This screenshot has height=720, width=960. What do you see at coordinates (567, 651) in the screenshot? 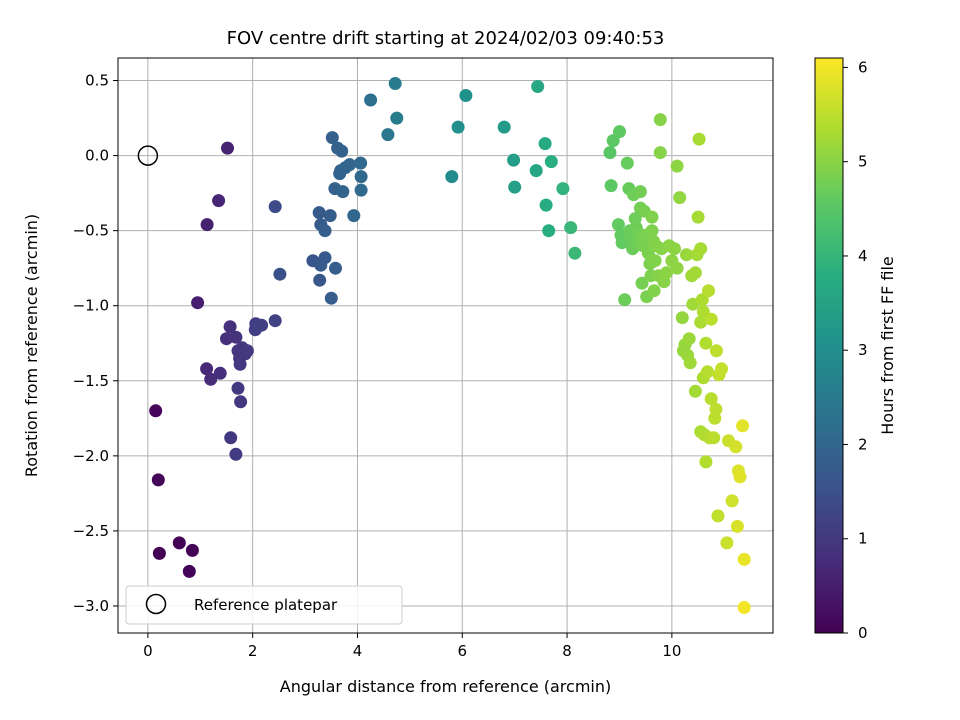
I see `x-tick-label: 8` at bounding box center [567, 651].